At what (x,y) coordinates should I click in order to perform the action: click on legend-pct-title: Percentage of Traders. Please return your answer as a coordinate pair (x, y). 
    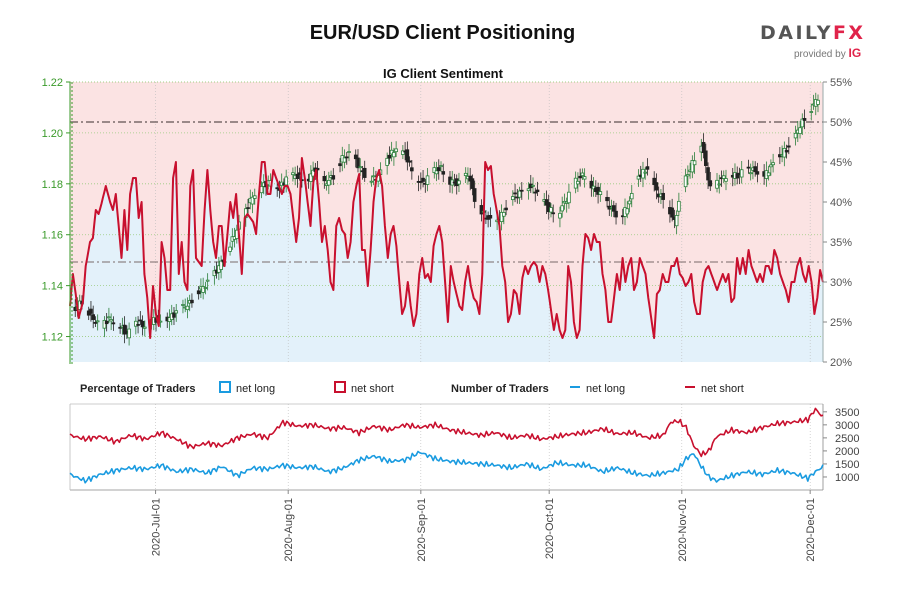
    Looking at the image, I should click on (138, 389).